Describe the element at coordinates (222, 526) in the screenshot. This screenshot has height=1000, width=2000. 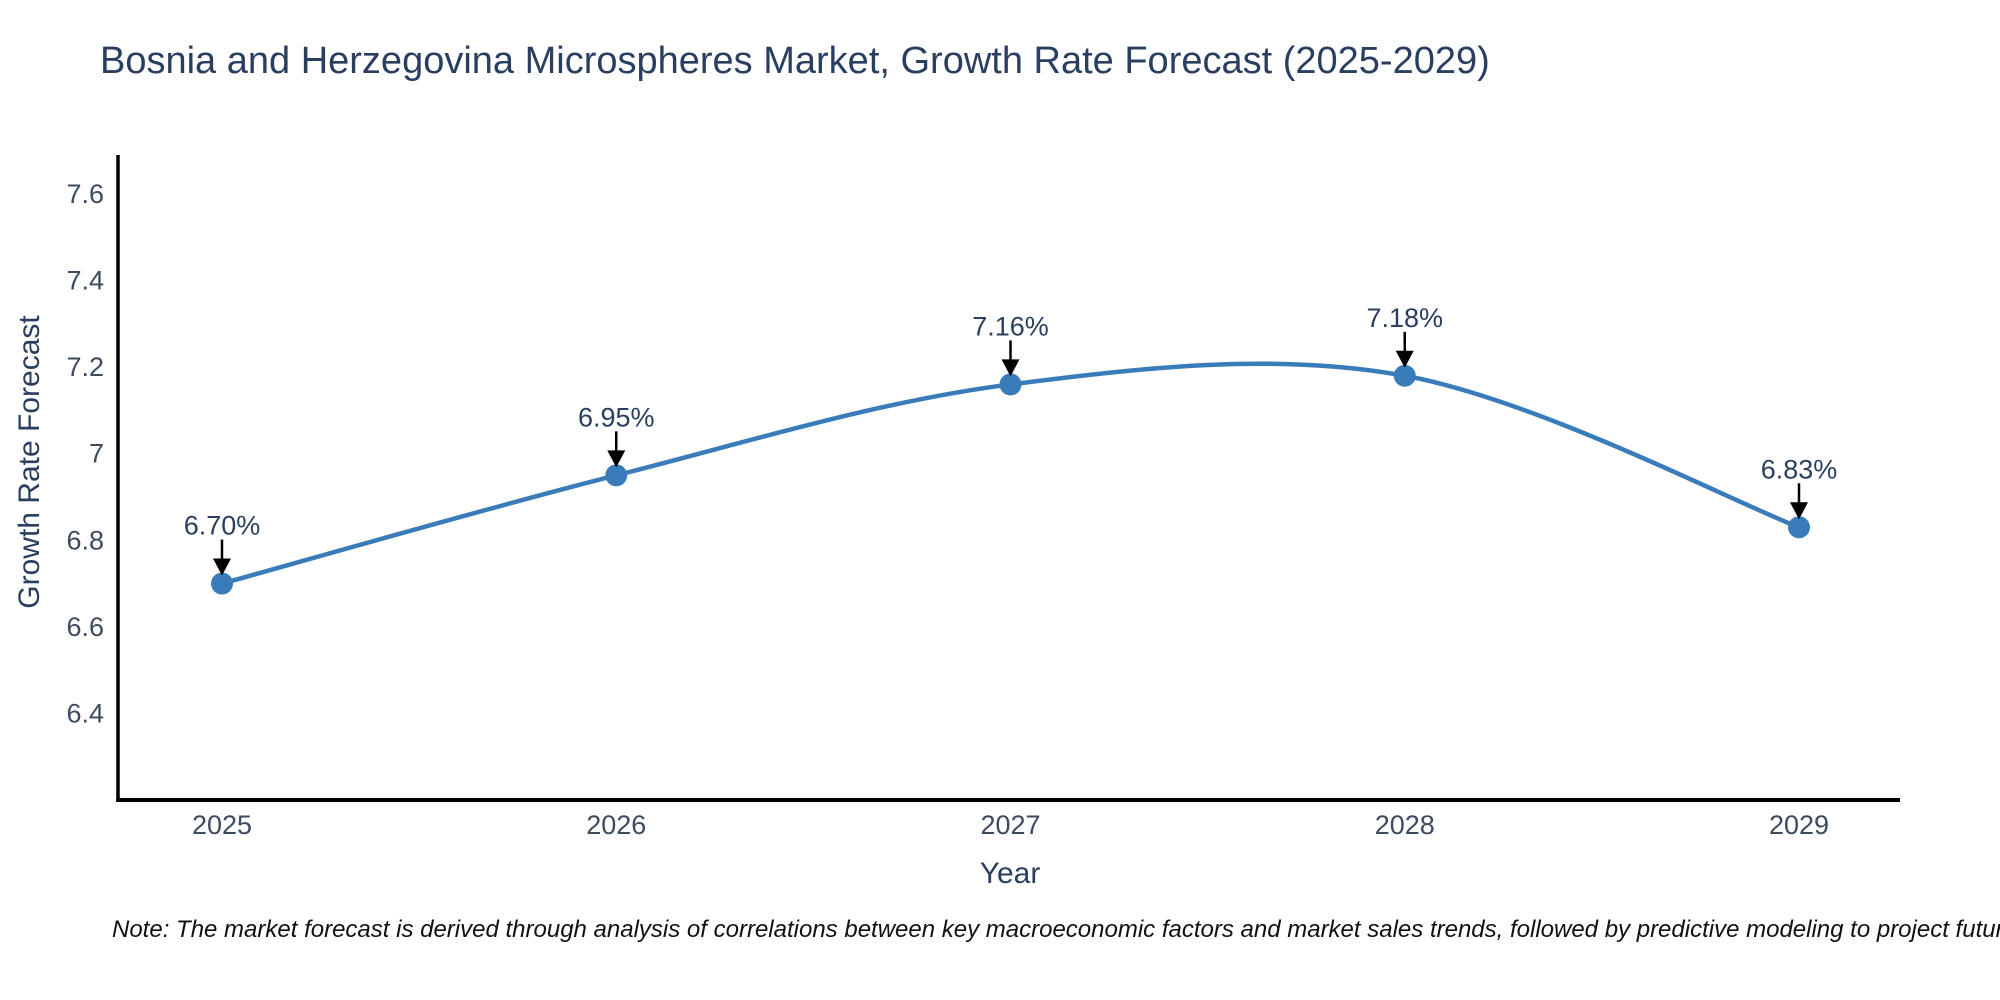
I see `data-label-2025: 6.70%` at that location.